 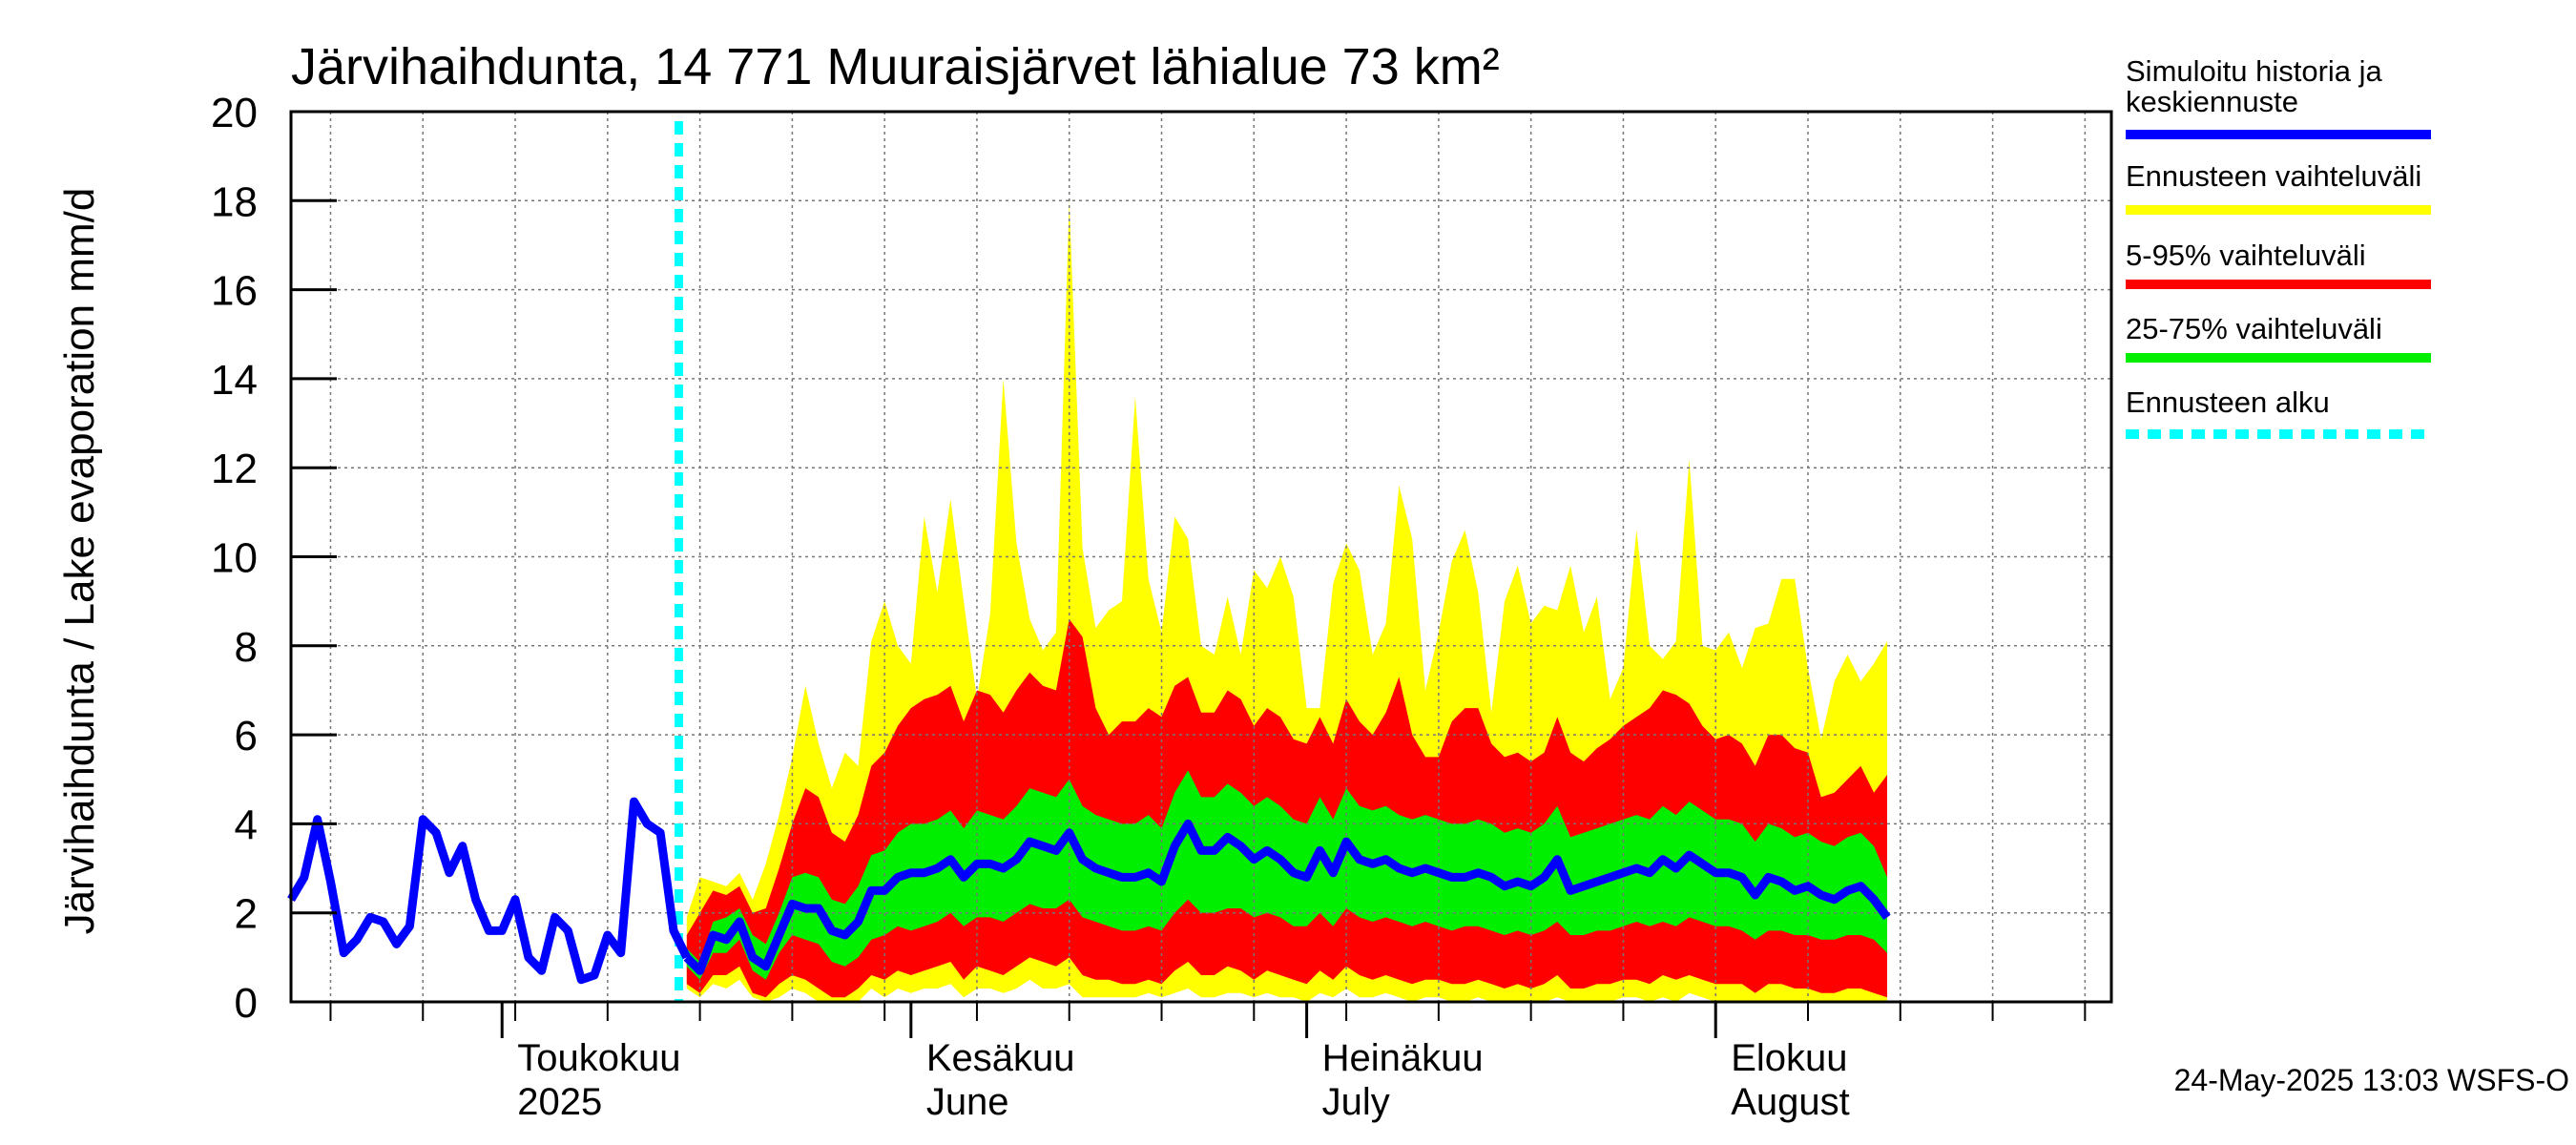 I want to click on y-tick-label: 10, so click(x=234, y=559).